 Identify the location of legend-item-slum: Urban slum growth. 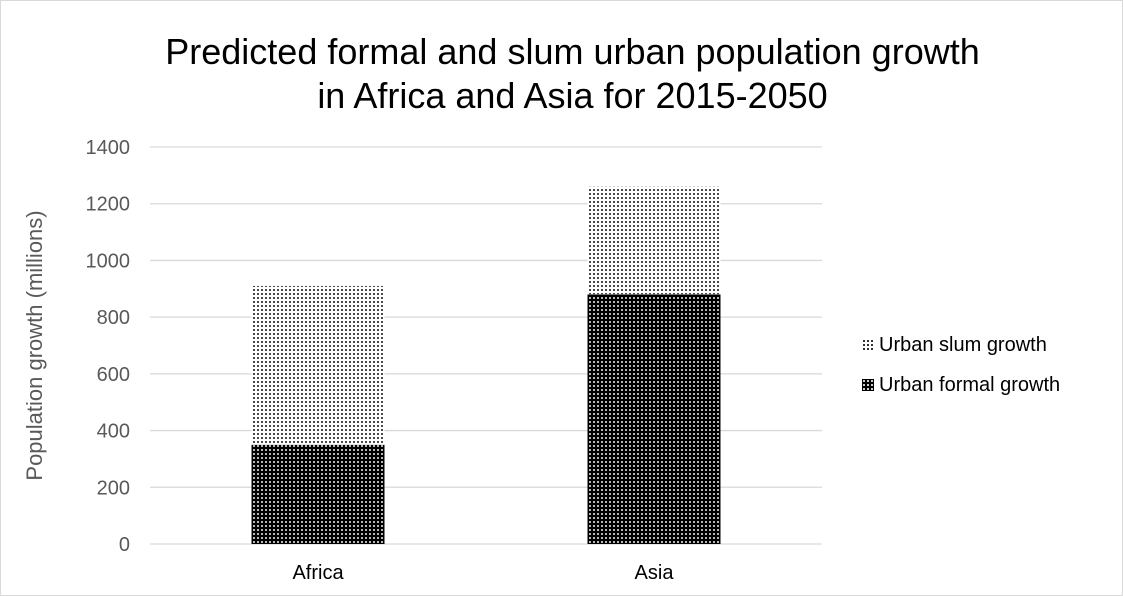
(961, 345).